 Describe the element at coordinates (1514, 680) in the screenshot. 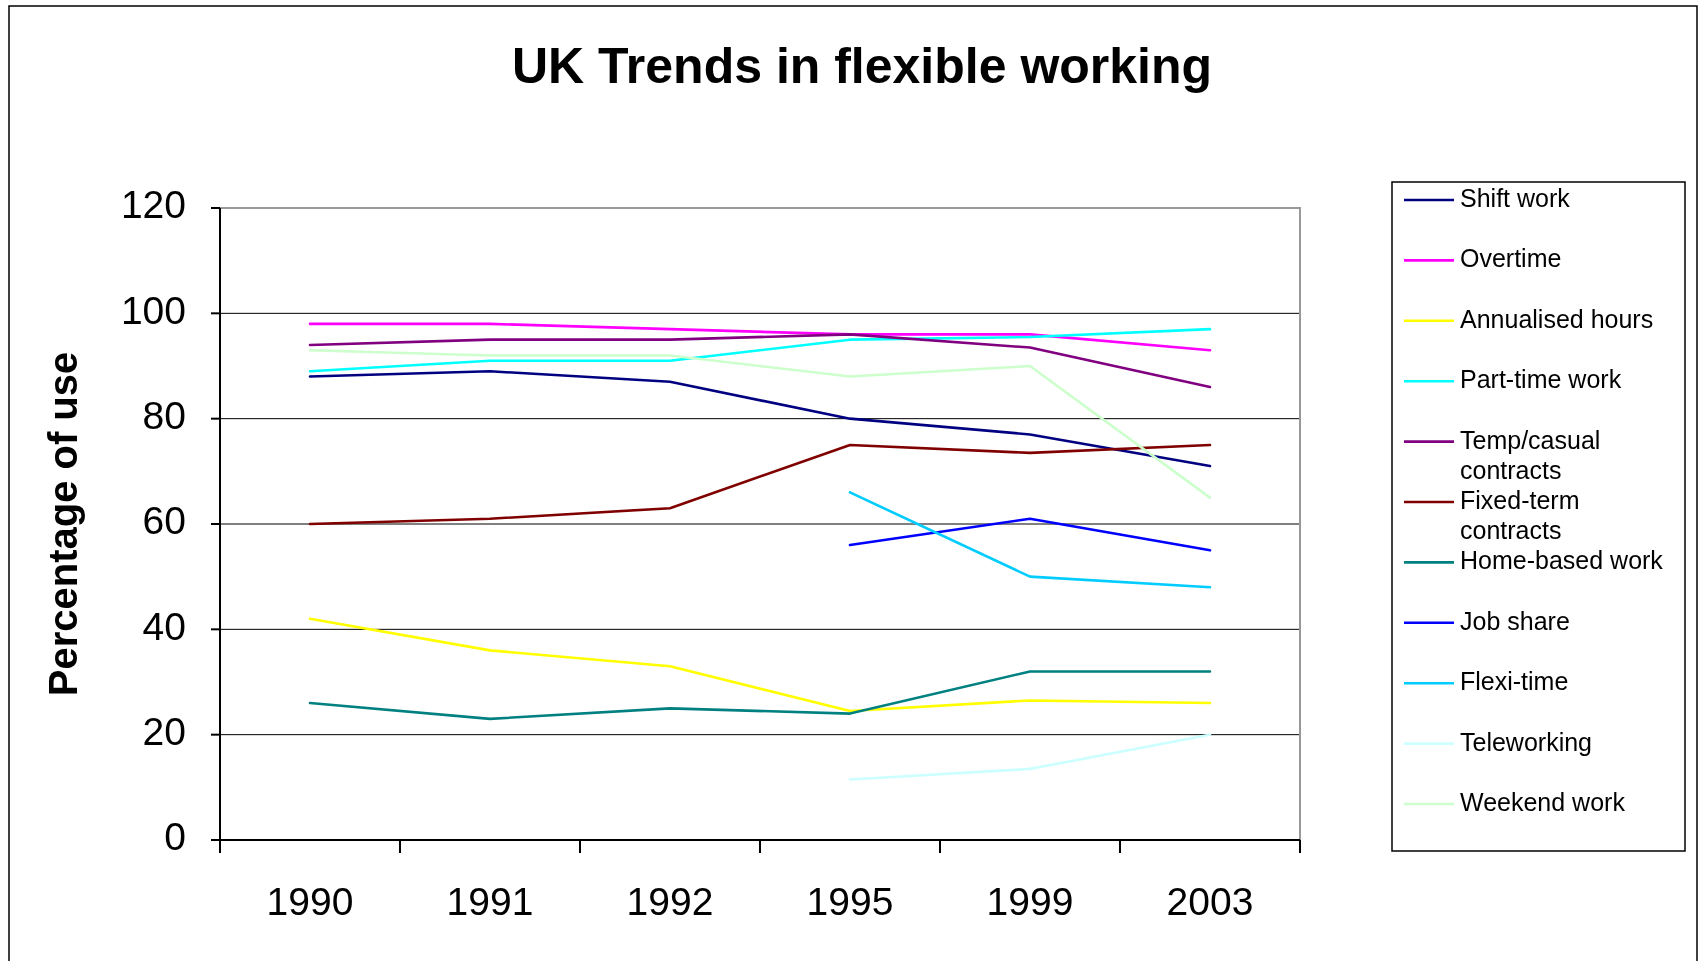

I see `legend-label: Flexi-time` at that location.